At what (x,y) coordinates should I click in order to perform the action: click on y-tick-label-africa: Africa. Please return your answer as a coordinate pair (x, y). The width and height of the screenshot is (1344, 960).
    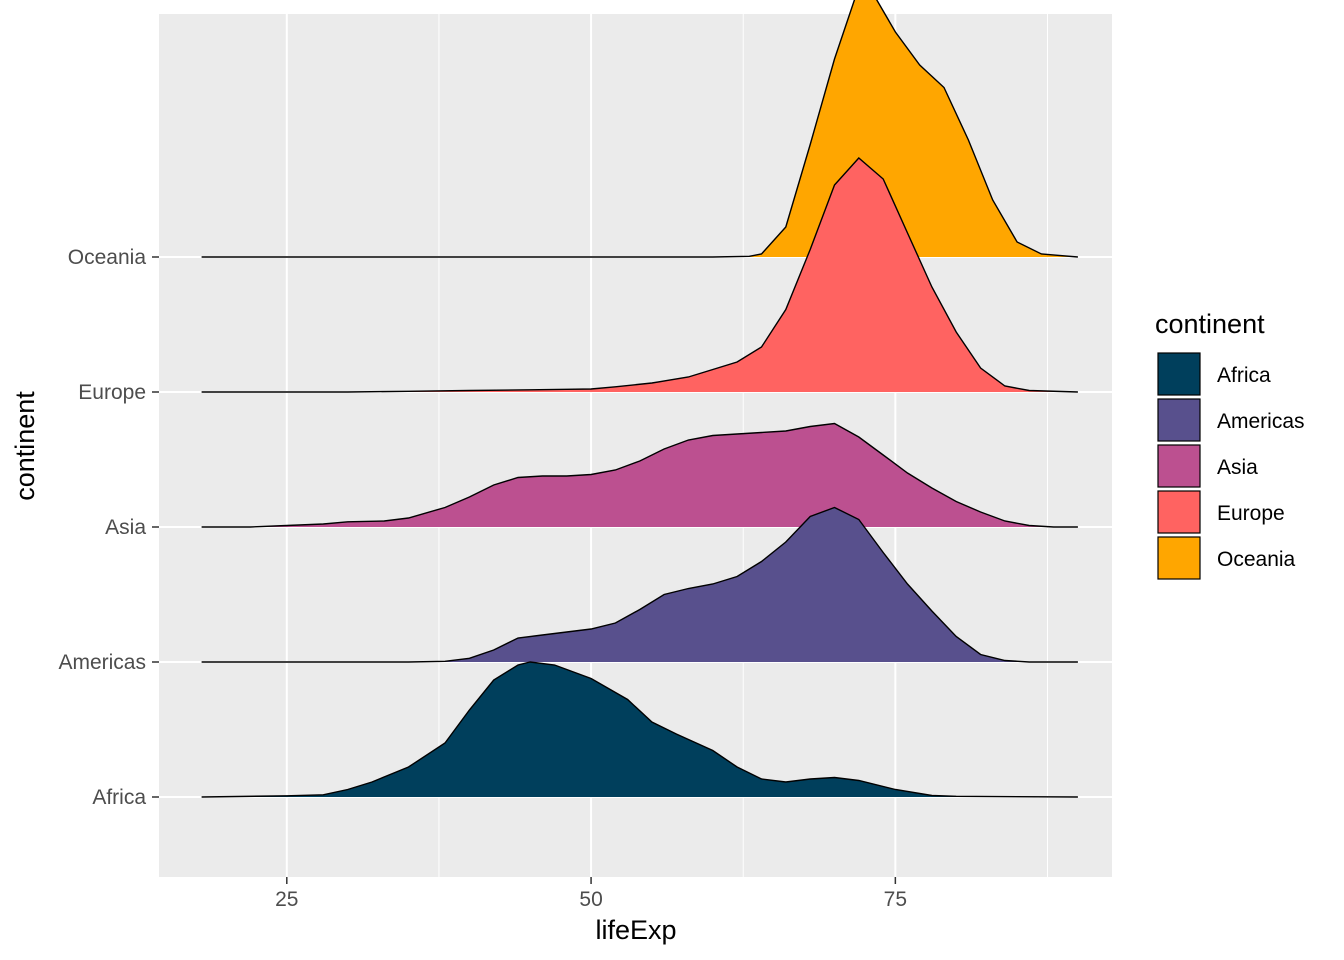
    Looking at the image, I should click on (119, 797).